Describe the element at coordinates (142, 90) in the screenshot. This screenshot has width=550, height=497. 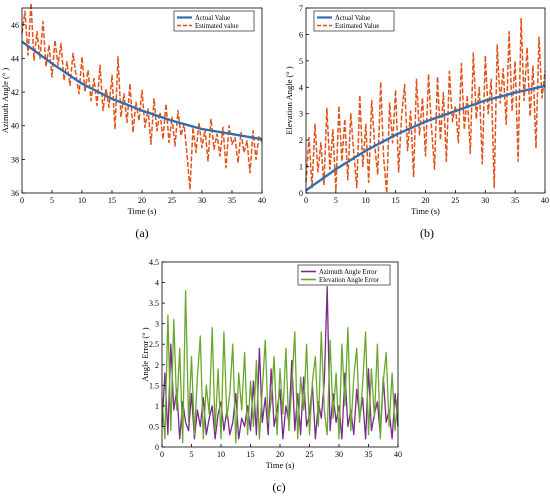
I see `series-a-0-top` at that location.